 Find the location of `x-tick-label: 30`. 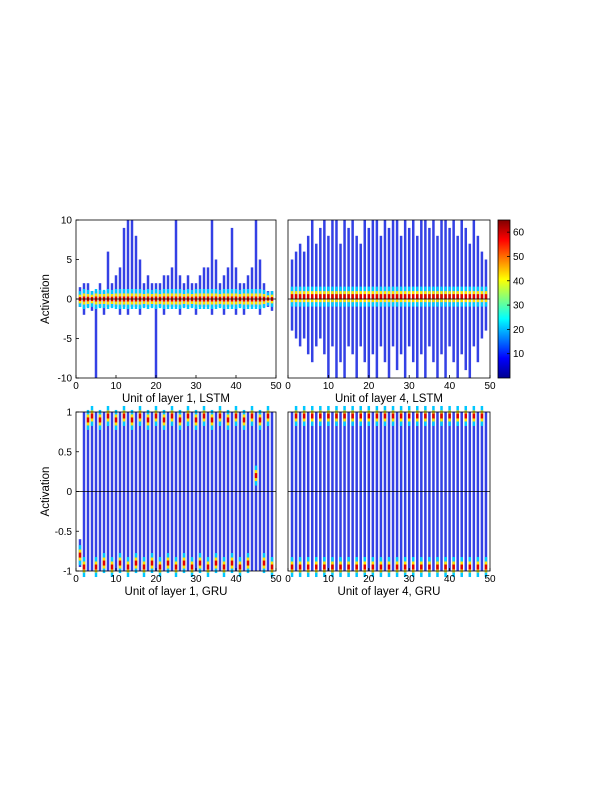

x-tick-label: 30 is located at coordinates (196, 579).